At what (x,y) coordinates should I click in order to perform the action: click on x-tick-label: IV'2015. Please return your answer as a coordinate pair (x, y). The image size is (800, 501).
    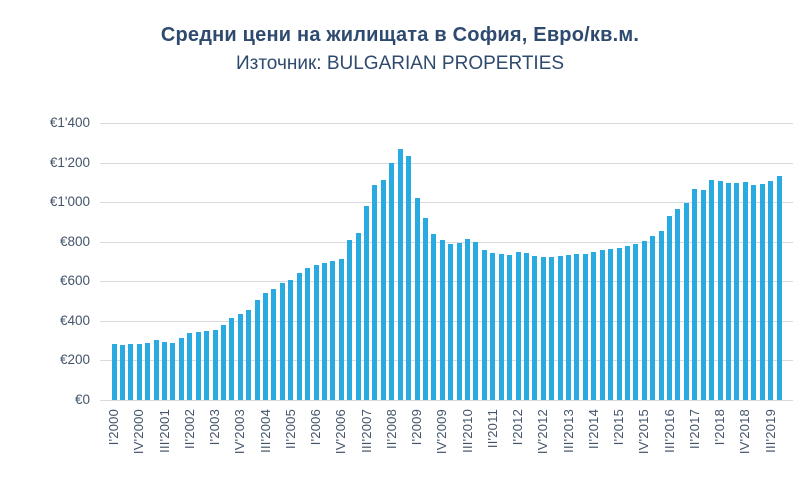
    Looking at the image, I should click on (644, 432).